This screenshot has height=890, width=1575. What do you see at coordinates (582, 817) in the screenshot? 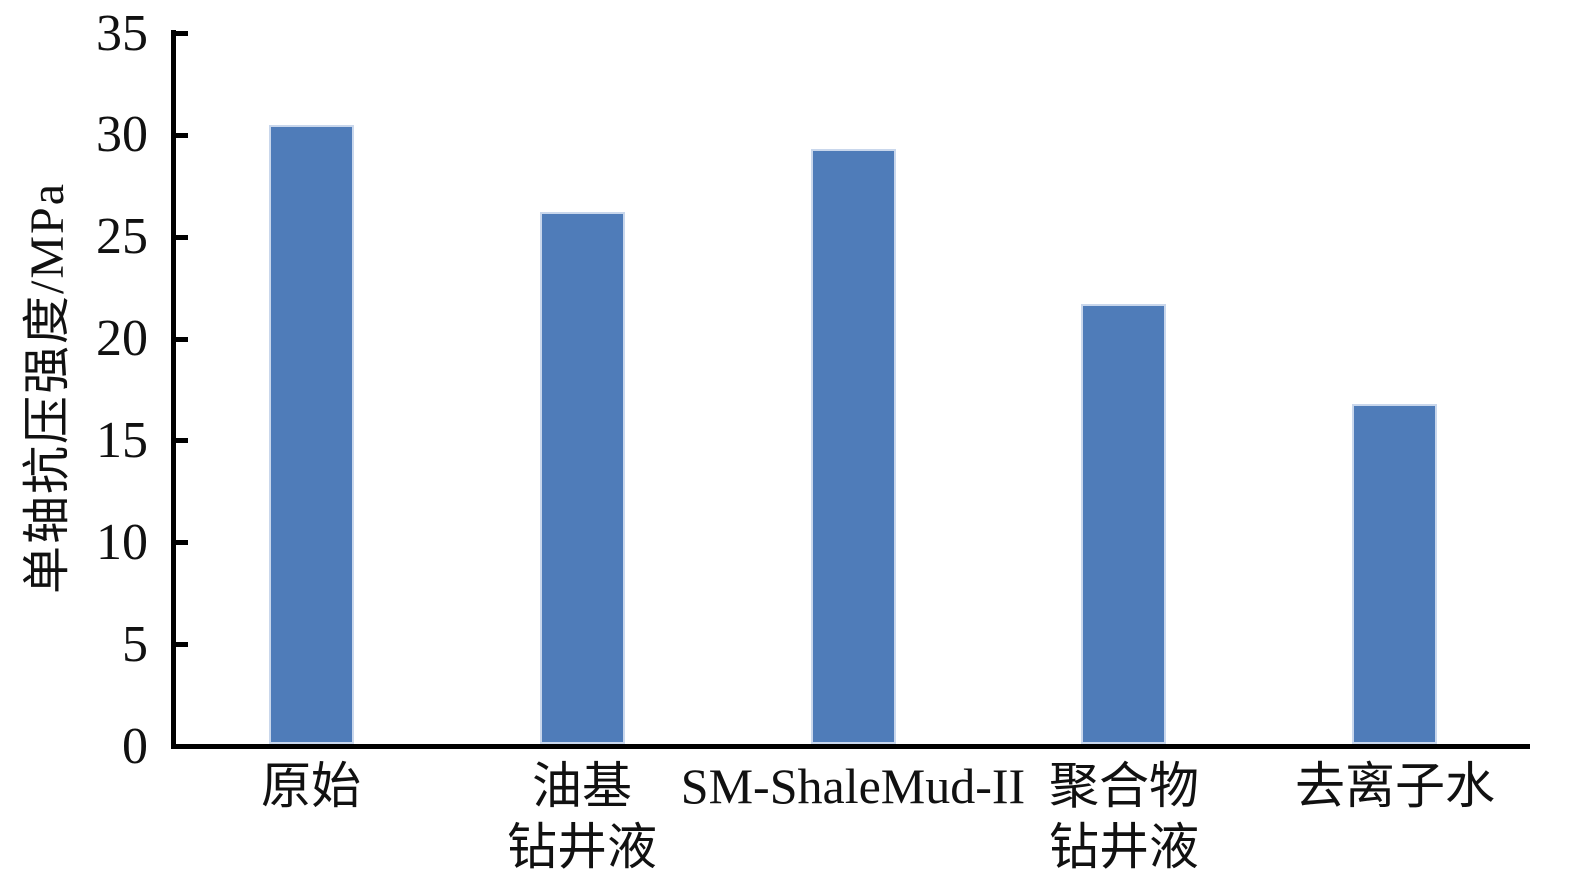
I see `x-category-label: 油基 钻井液` at bounding box center [582, 817].